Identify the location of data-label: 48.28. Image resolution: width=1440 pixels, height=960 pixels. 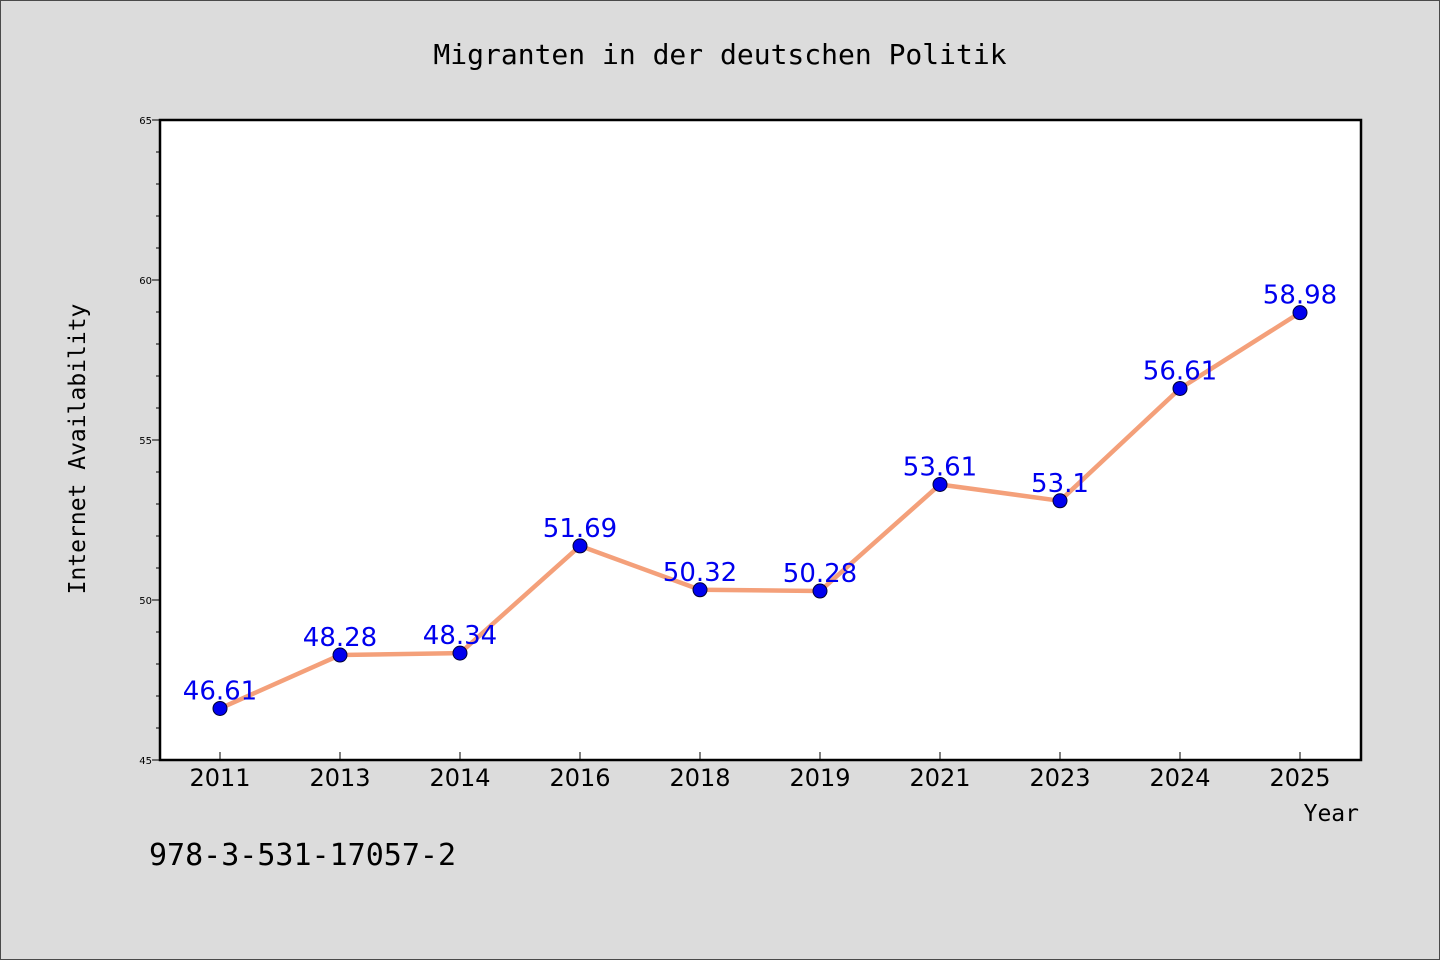
(340, 638).